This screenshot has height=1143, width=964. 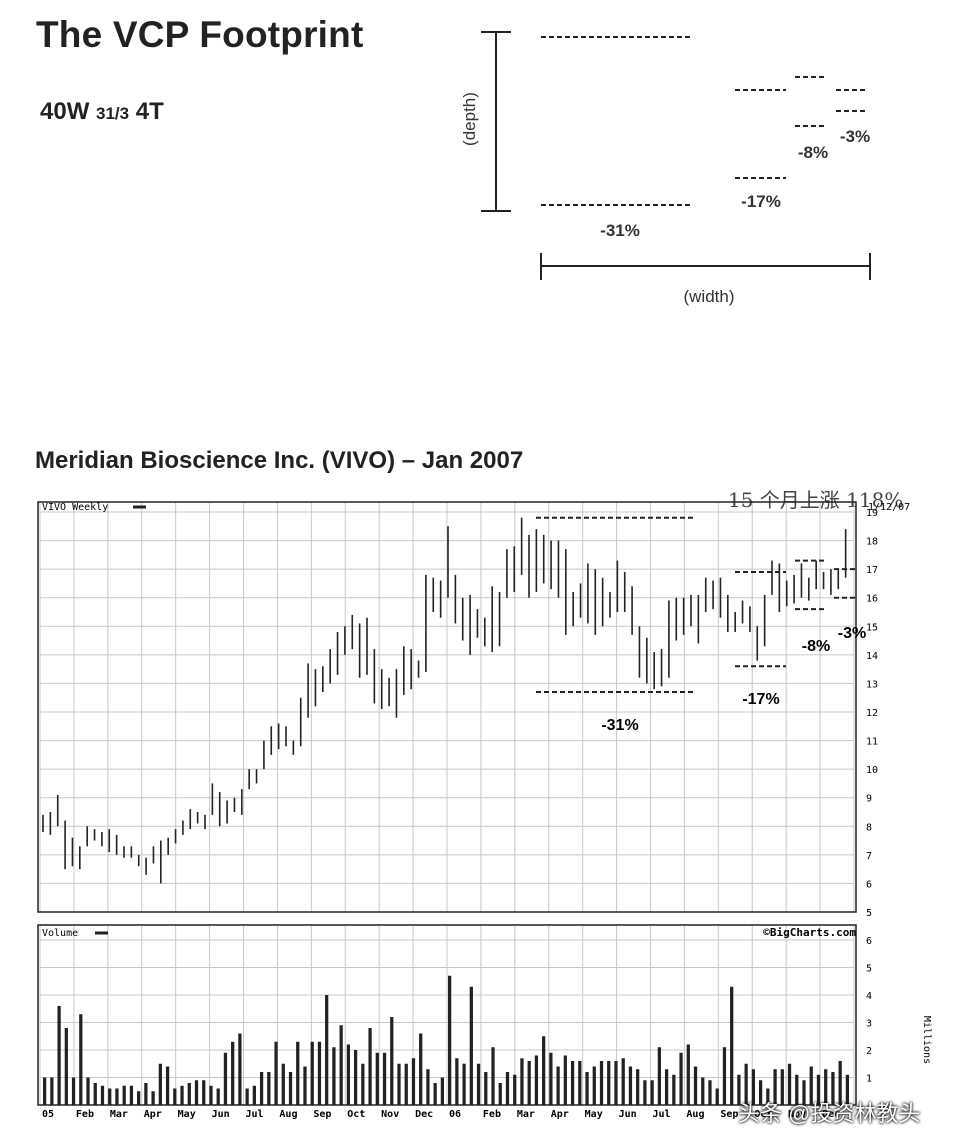 I want to click on x-tick-label: Oct, so click(x=356, y=1114).